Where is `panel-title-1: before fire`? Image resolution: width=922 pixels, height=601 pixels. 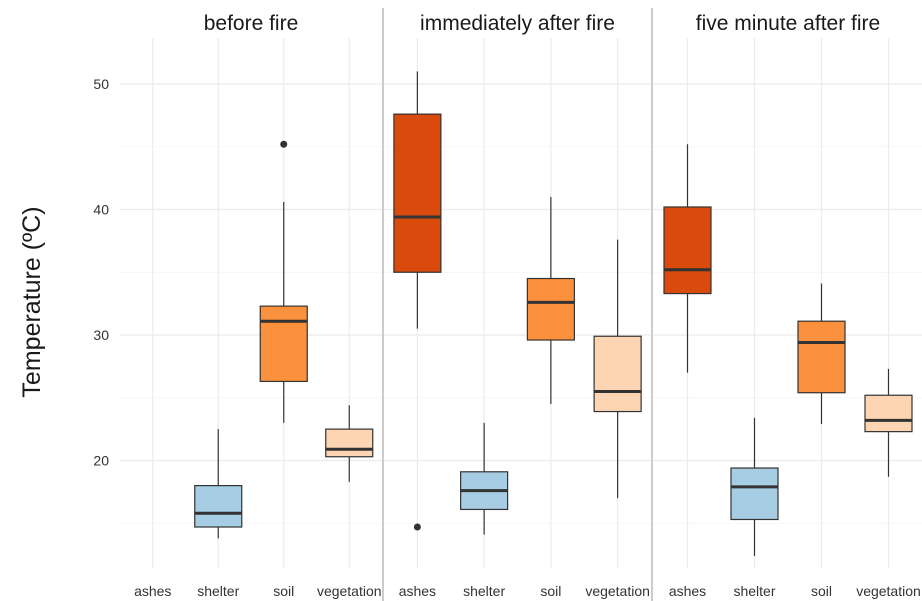
panel-title-1: before fire is located at coordinates (251, 23).